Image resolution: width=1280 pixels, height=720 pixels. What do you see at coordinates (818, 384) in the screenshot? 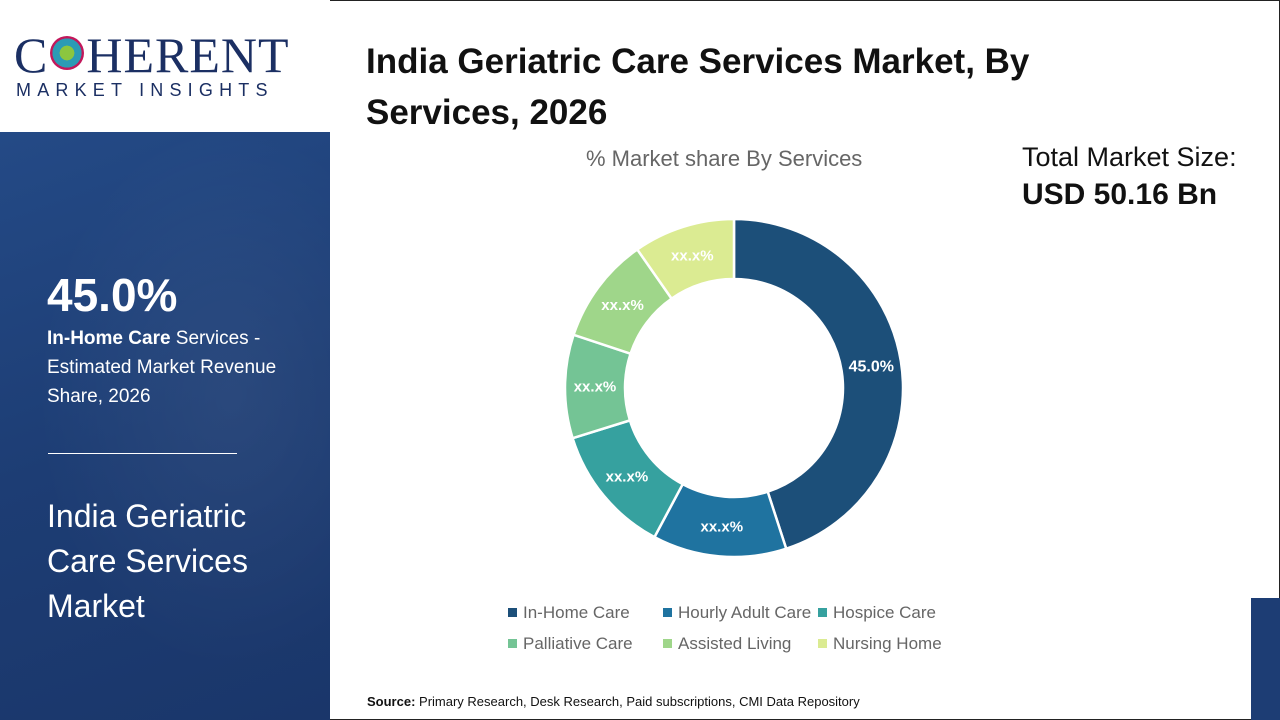
I see `donut-slice-in-home-care` at bounding box center [818, 384].